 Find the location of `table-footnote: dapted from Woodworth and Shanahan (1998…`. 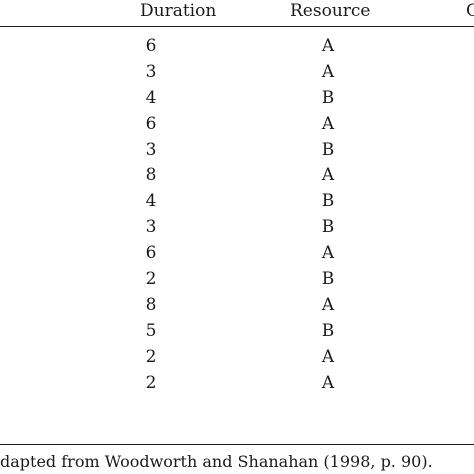

table-footnote: dapted from Woodworth and Shanahan (1998… is located at coordinates (216, 461).